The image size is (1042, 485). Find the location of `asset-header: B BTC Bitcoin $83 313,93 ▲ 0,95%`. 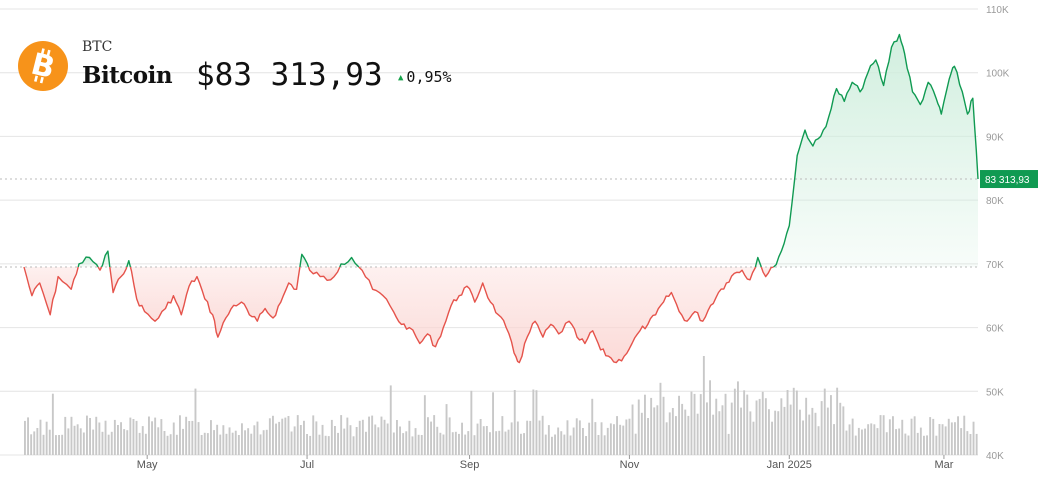

asset-header: B BTC Bitcoin $83 313,93 ▲ 0,95% is located at coordinates (258, 68).